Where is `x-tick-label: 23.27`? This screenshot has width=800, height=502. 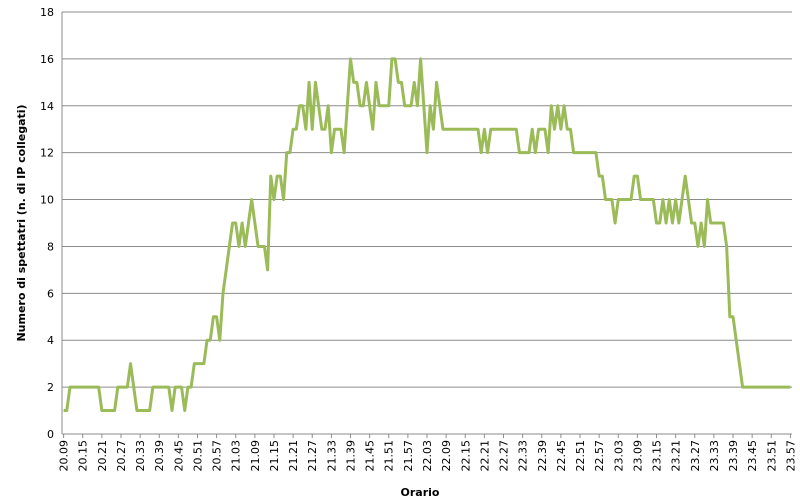 x-tick-label: 23.27 is located at coordinates (695, 456).